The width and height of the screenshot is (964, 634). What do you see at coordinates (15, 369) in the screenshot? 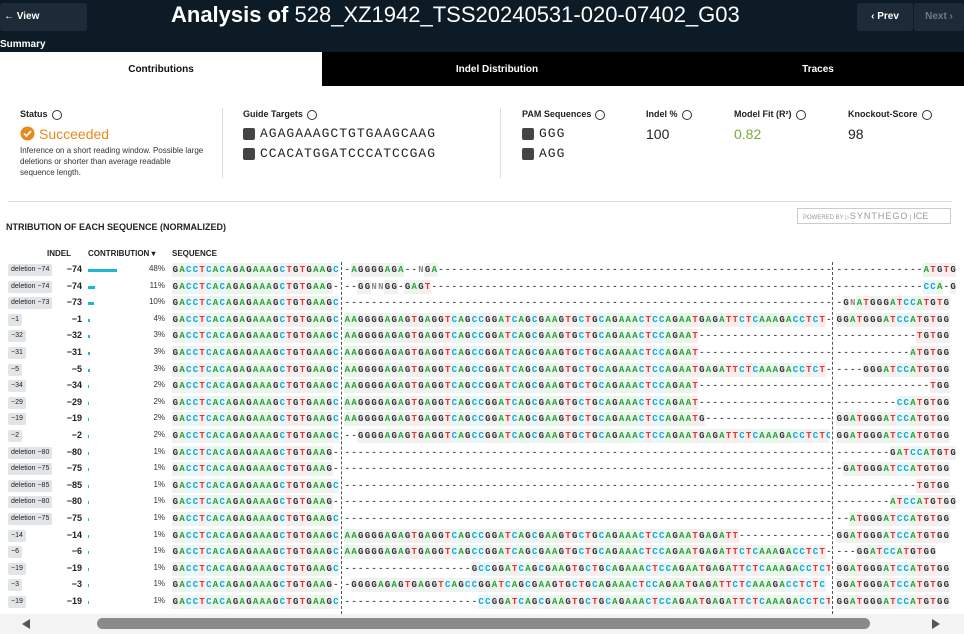
I see `allele-chip: −5` at bounding box center [15, 369].